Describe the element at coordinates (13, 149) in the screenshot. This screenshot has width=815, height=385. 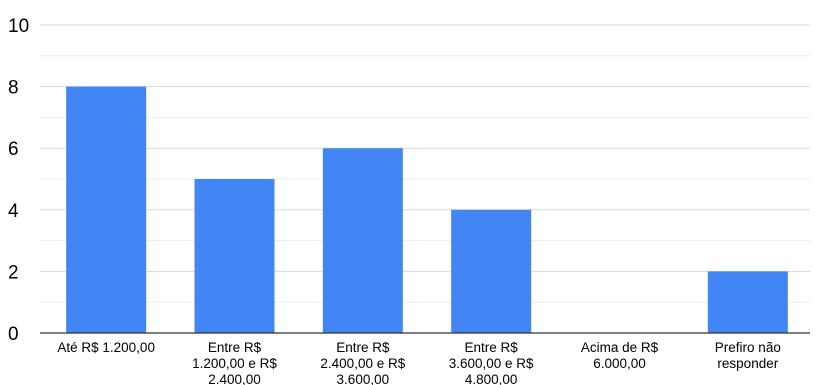
I see `y-tick-label: 6` at that location.